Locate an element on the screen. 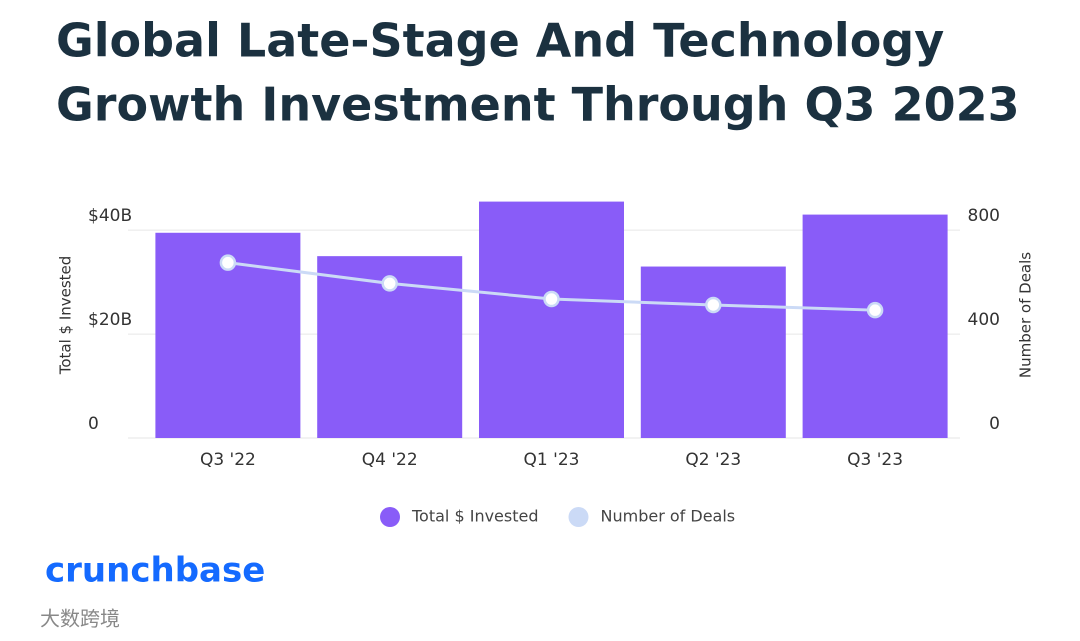  y-tick-label: $20B is located at coordinates (110, 320).